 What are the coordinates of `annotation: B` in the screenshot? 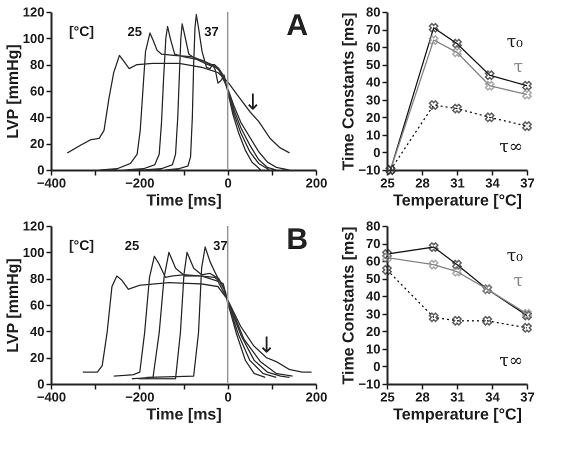 It's located at (297, 239).